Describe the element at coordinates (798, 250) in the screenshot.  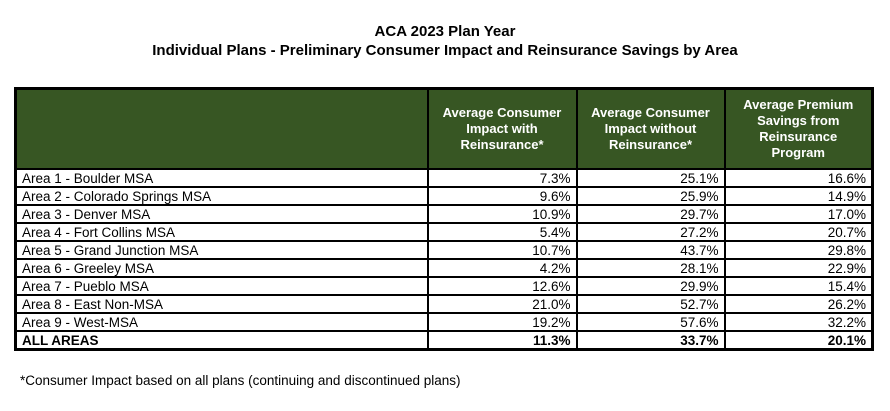
I see `savings-value: 29.8%` at that location.